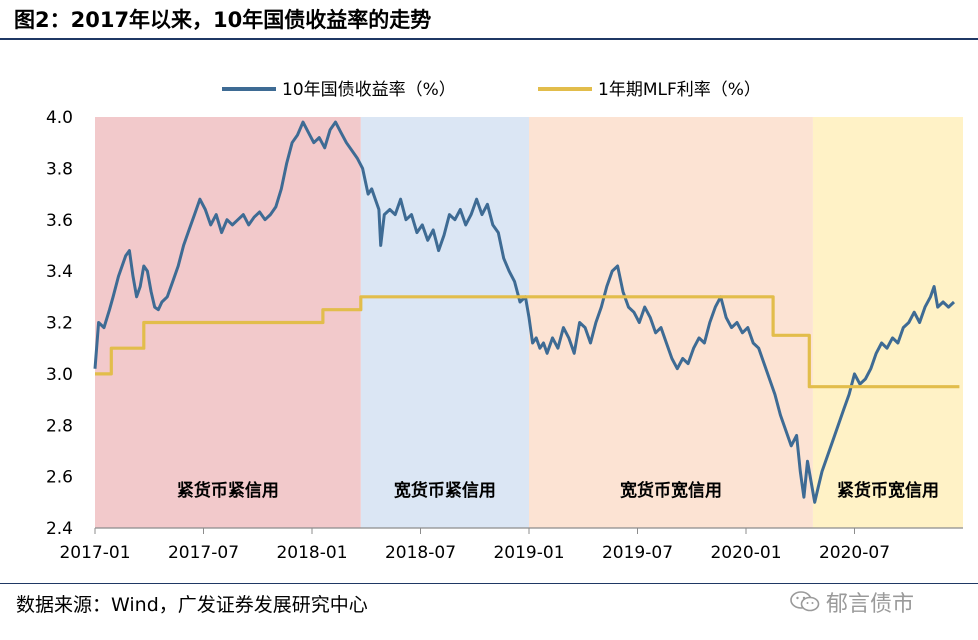 This screenshot has width=978, height=640. What do you see at coordinates (311, 553) in the screenshot?
I see `x-tick-label: 2018-01` at bounding box center [311, 553].